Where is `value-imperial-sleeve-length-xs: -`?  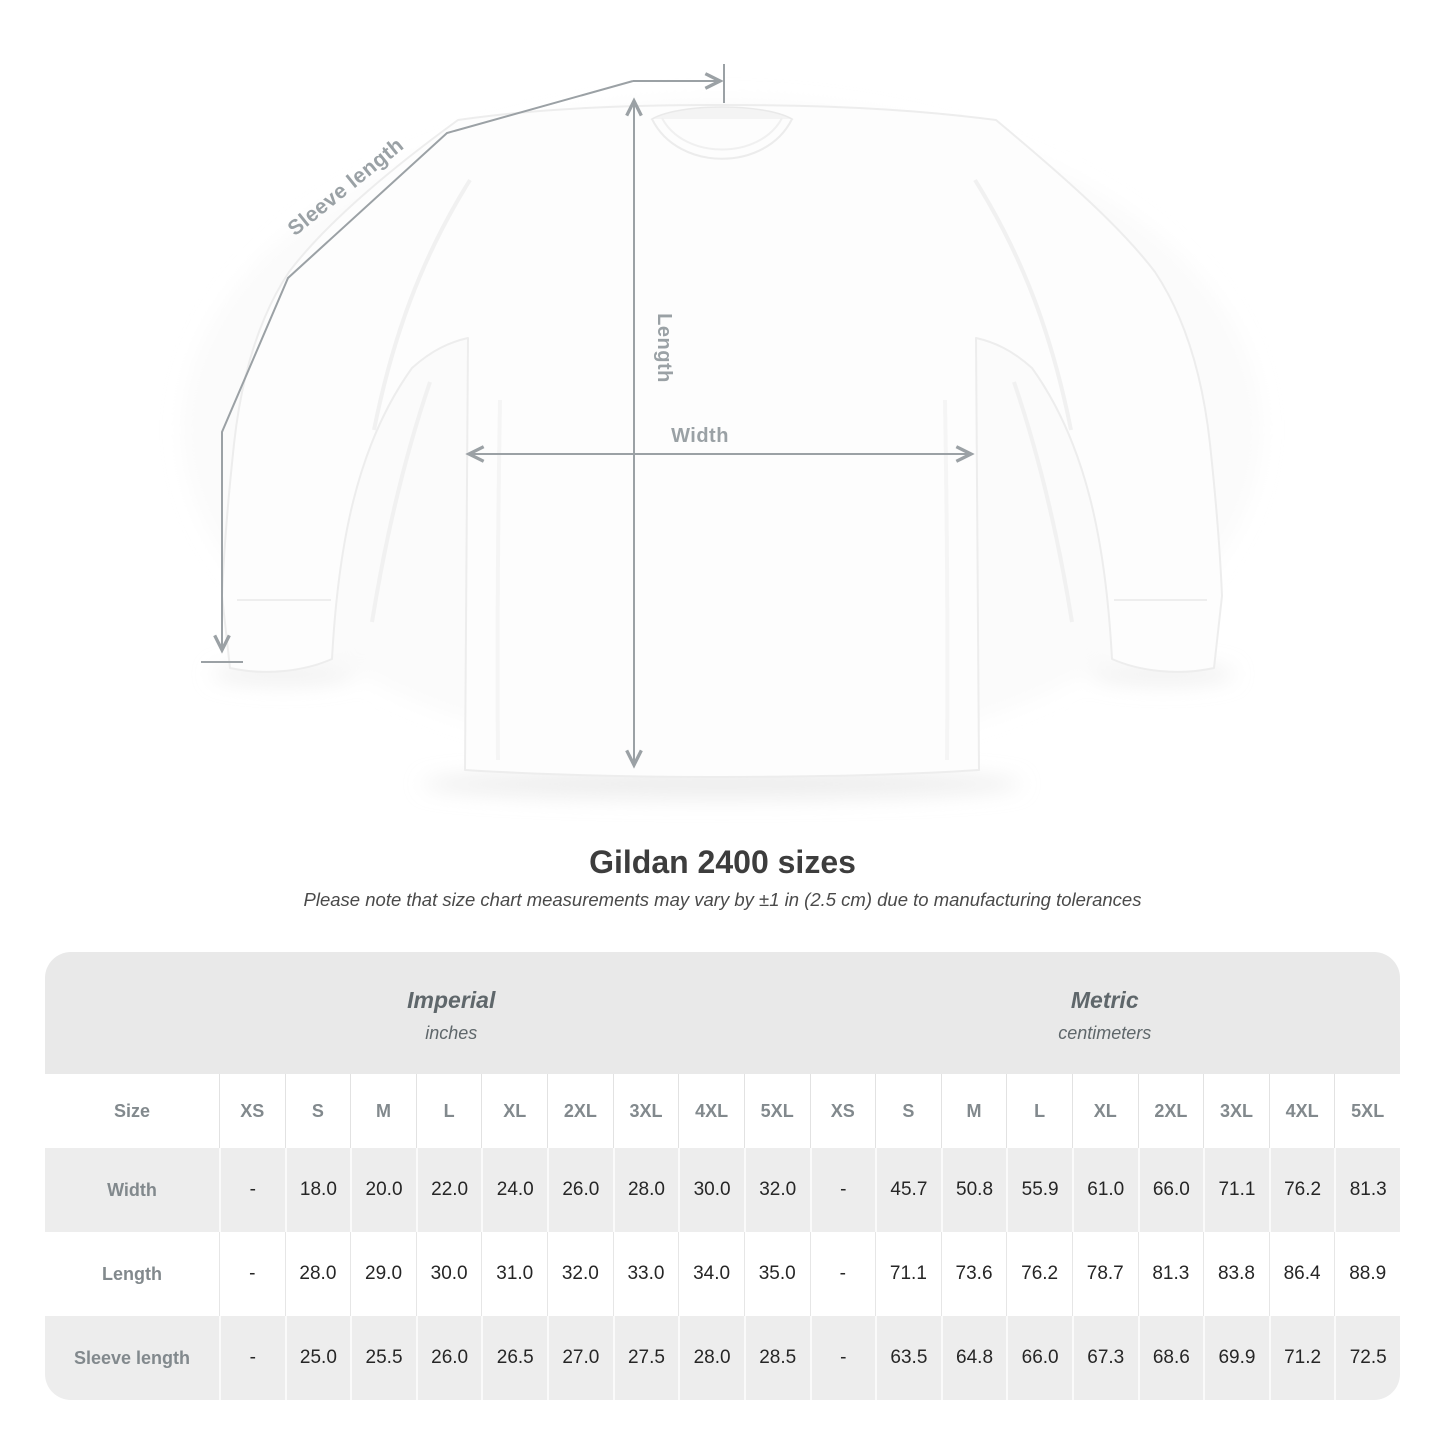
value-imperial-sleeve-length-xs: - is located at coordinates (252, 1358).